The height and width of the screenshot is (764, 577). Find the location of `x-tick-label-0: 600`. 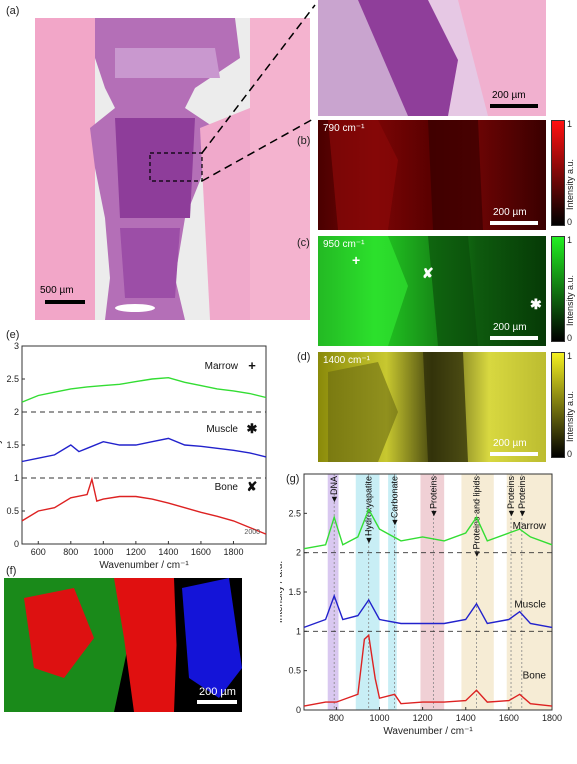

x-tick-label-0: 600 is located at coordinates (38, 552).